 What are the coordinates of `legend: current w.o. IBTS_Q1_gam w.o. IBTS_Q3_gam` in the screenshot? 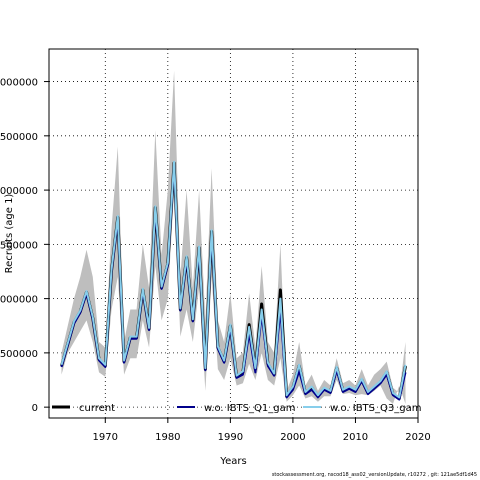 It's located at (236, 408).